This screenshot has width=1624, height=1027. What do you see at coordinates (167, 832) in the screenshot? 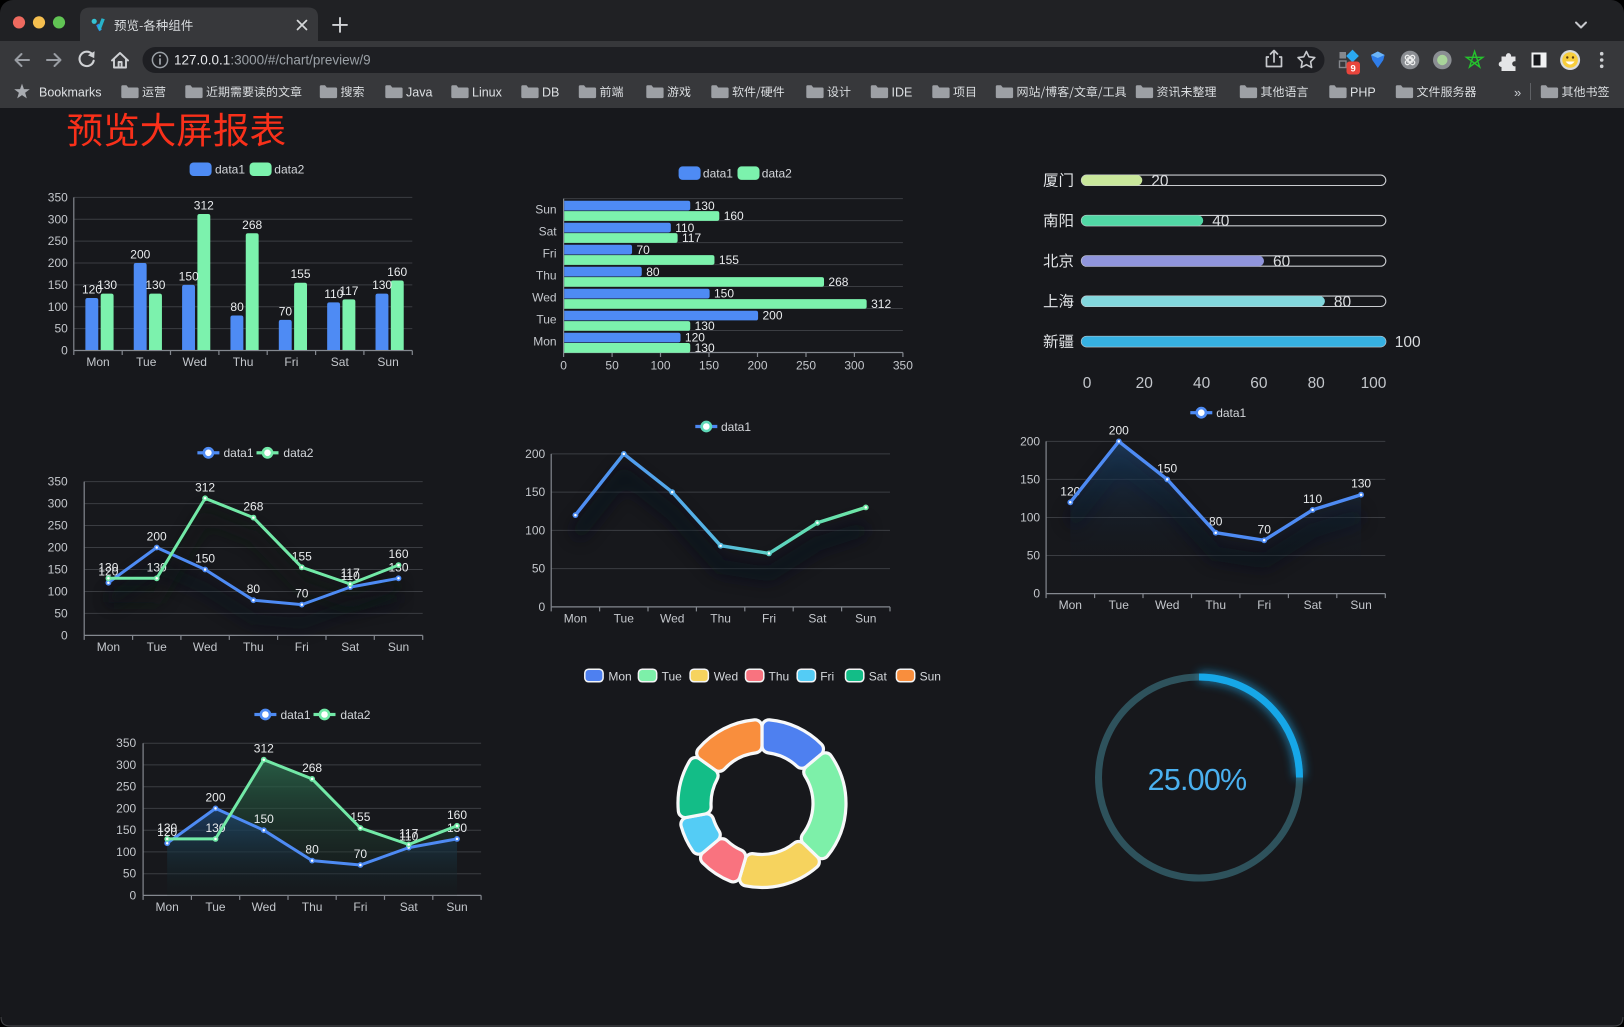
I see `svg-text: 120` at bounding box center [167, 832].